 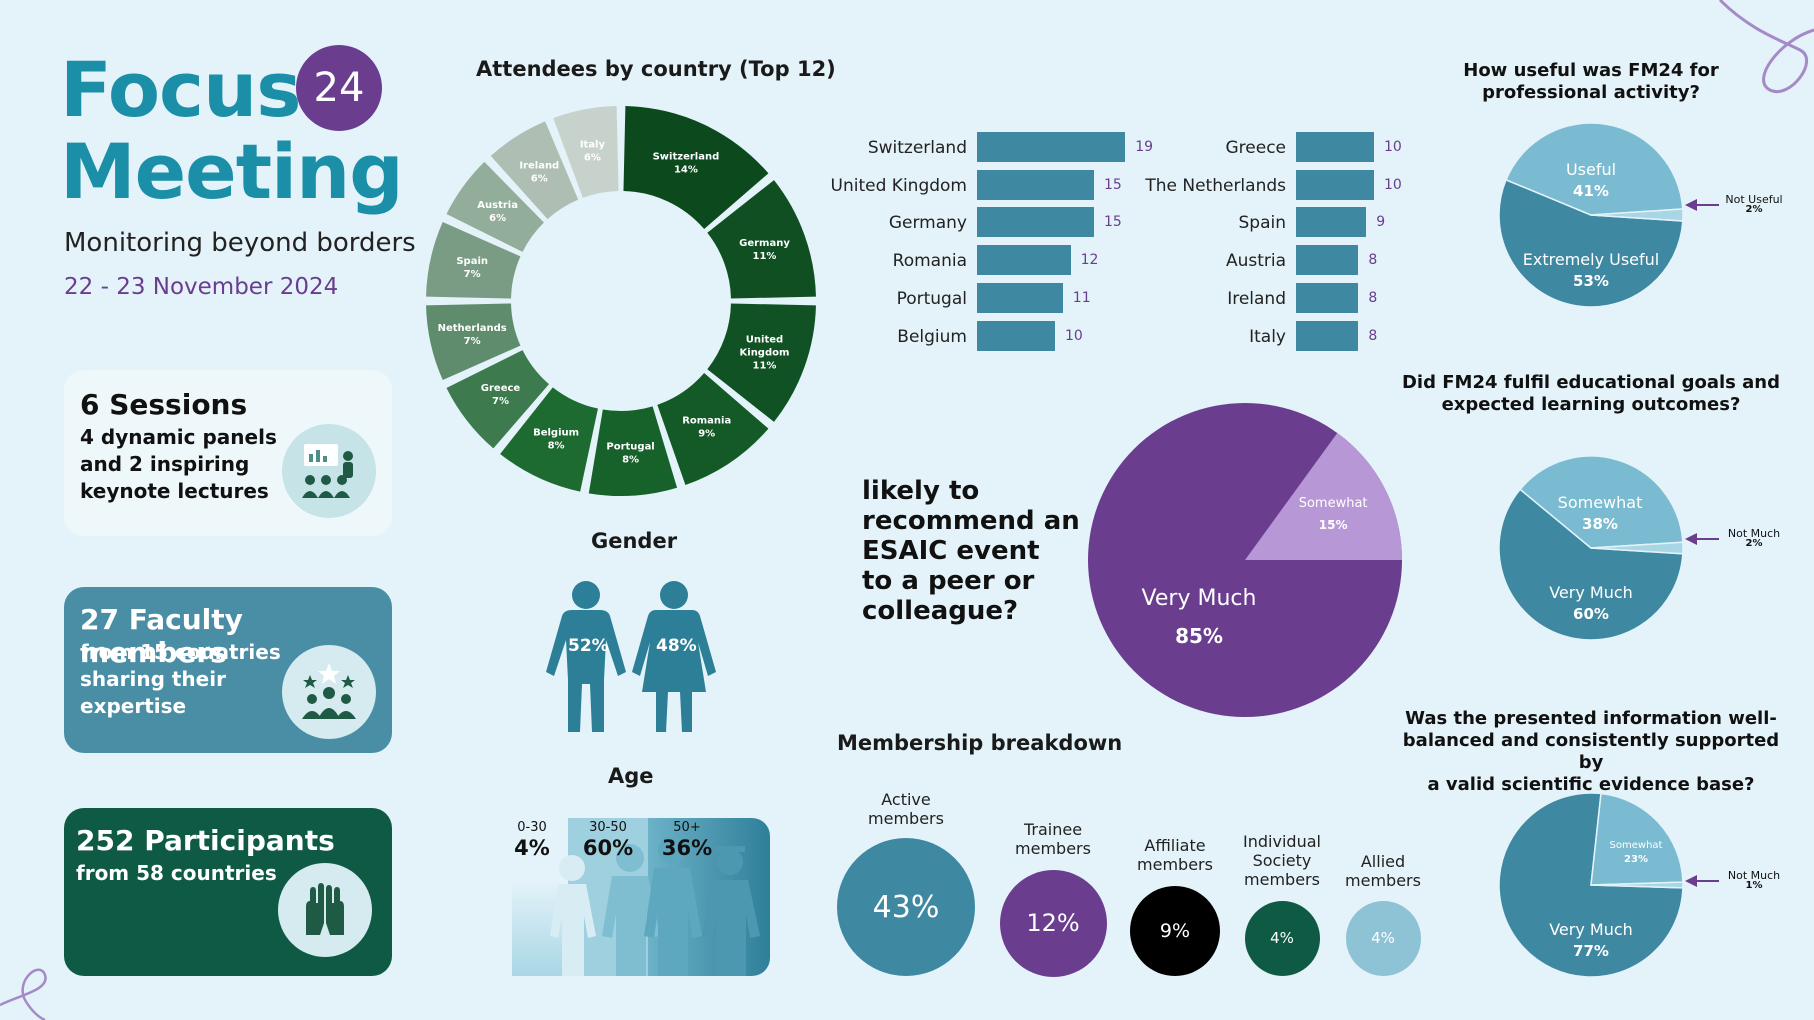 I want to click on bar-value-label: 15, so click(x=1113, y=184).